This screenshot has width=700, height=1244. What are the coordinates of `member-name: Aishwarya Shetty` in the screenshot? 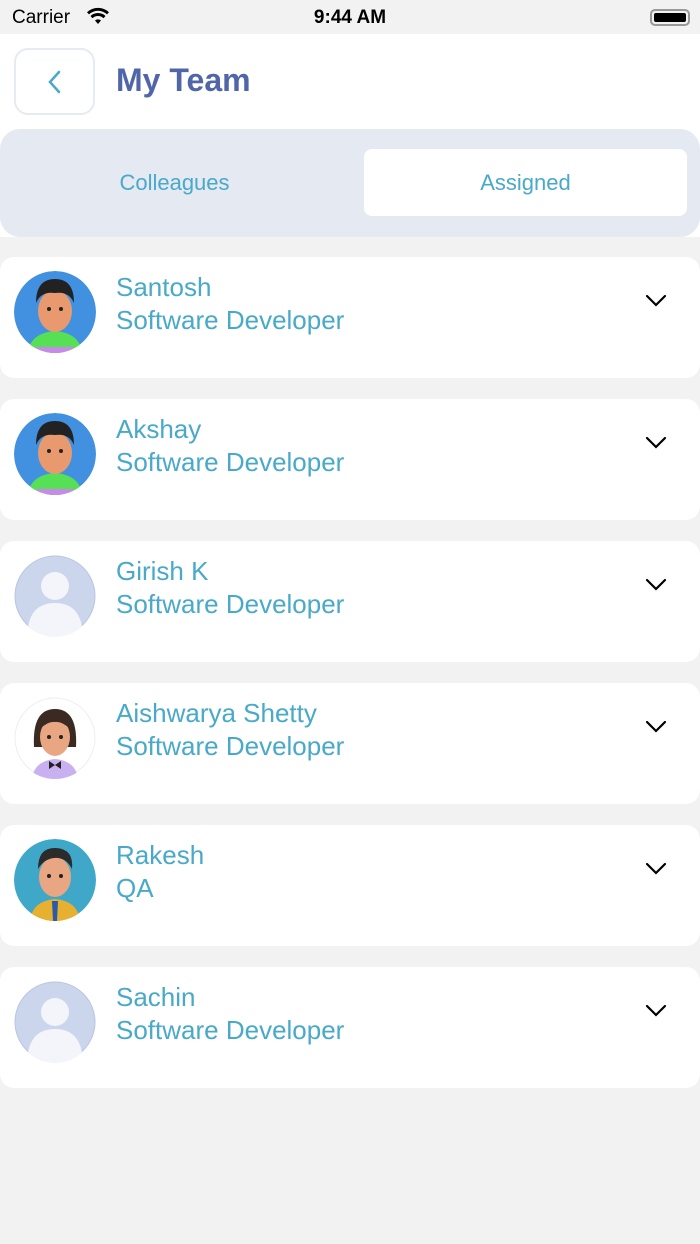 It's located at (216, 713).